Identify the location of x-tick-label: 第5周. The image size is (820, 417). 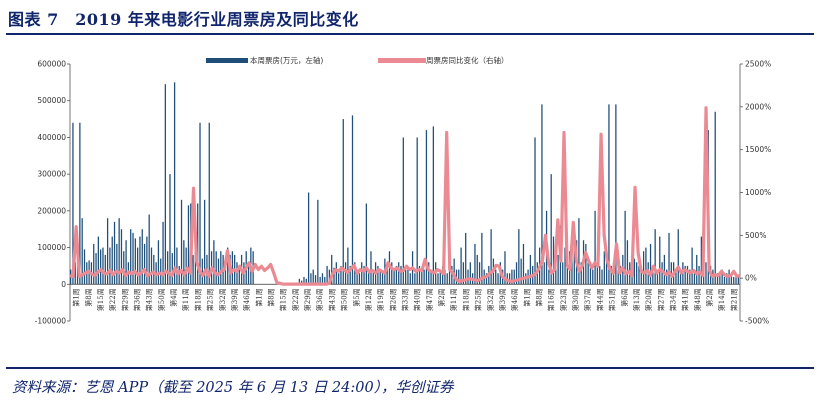
(356, 297).